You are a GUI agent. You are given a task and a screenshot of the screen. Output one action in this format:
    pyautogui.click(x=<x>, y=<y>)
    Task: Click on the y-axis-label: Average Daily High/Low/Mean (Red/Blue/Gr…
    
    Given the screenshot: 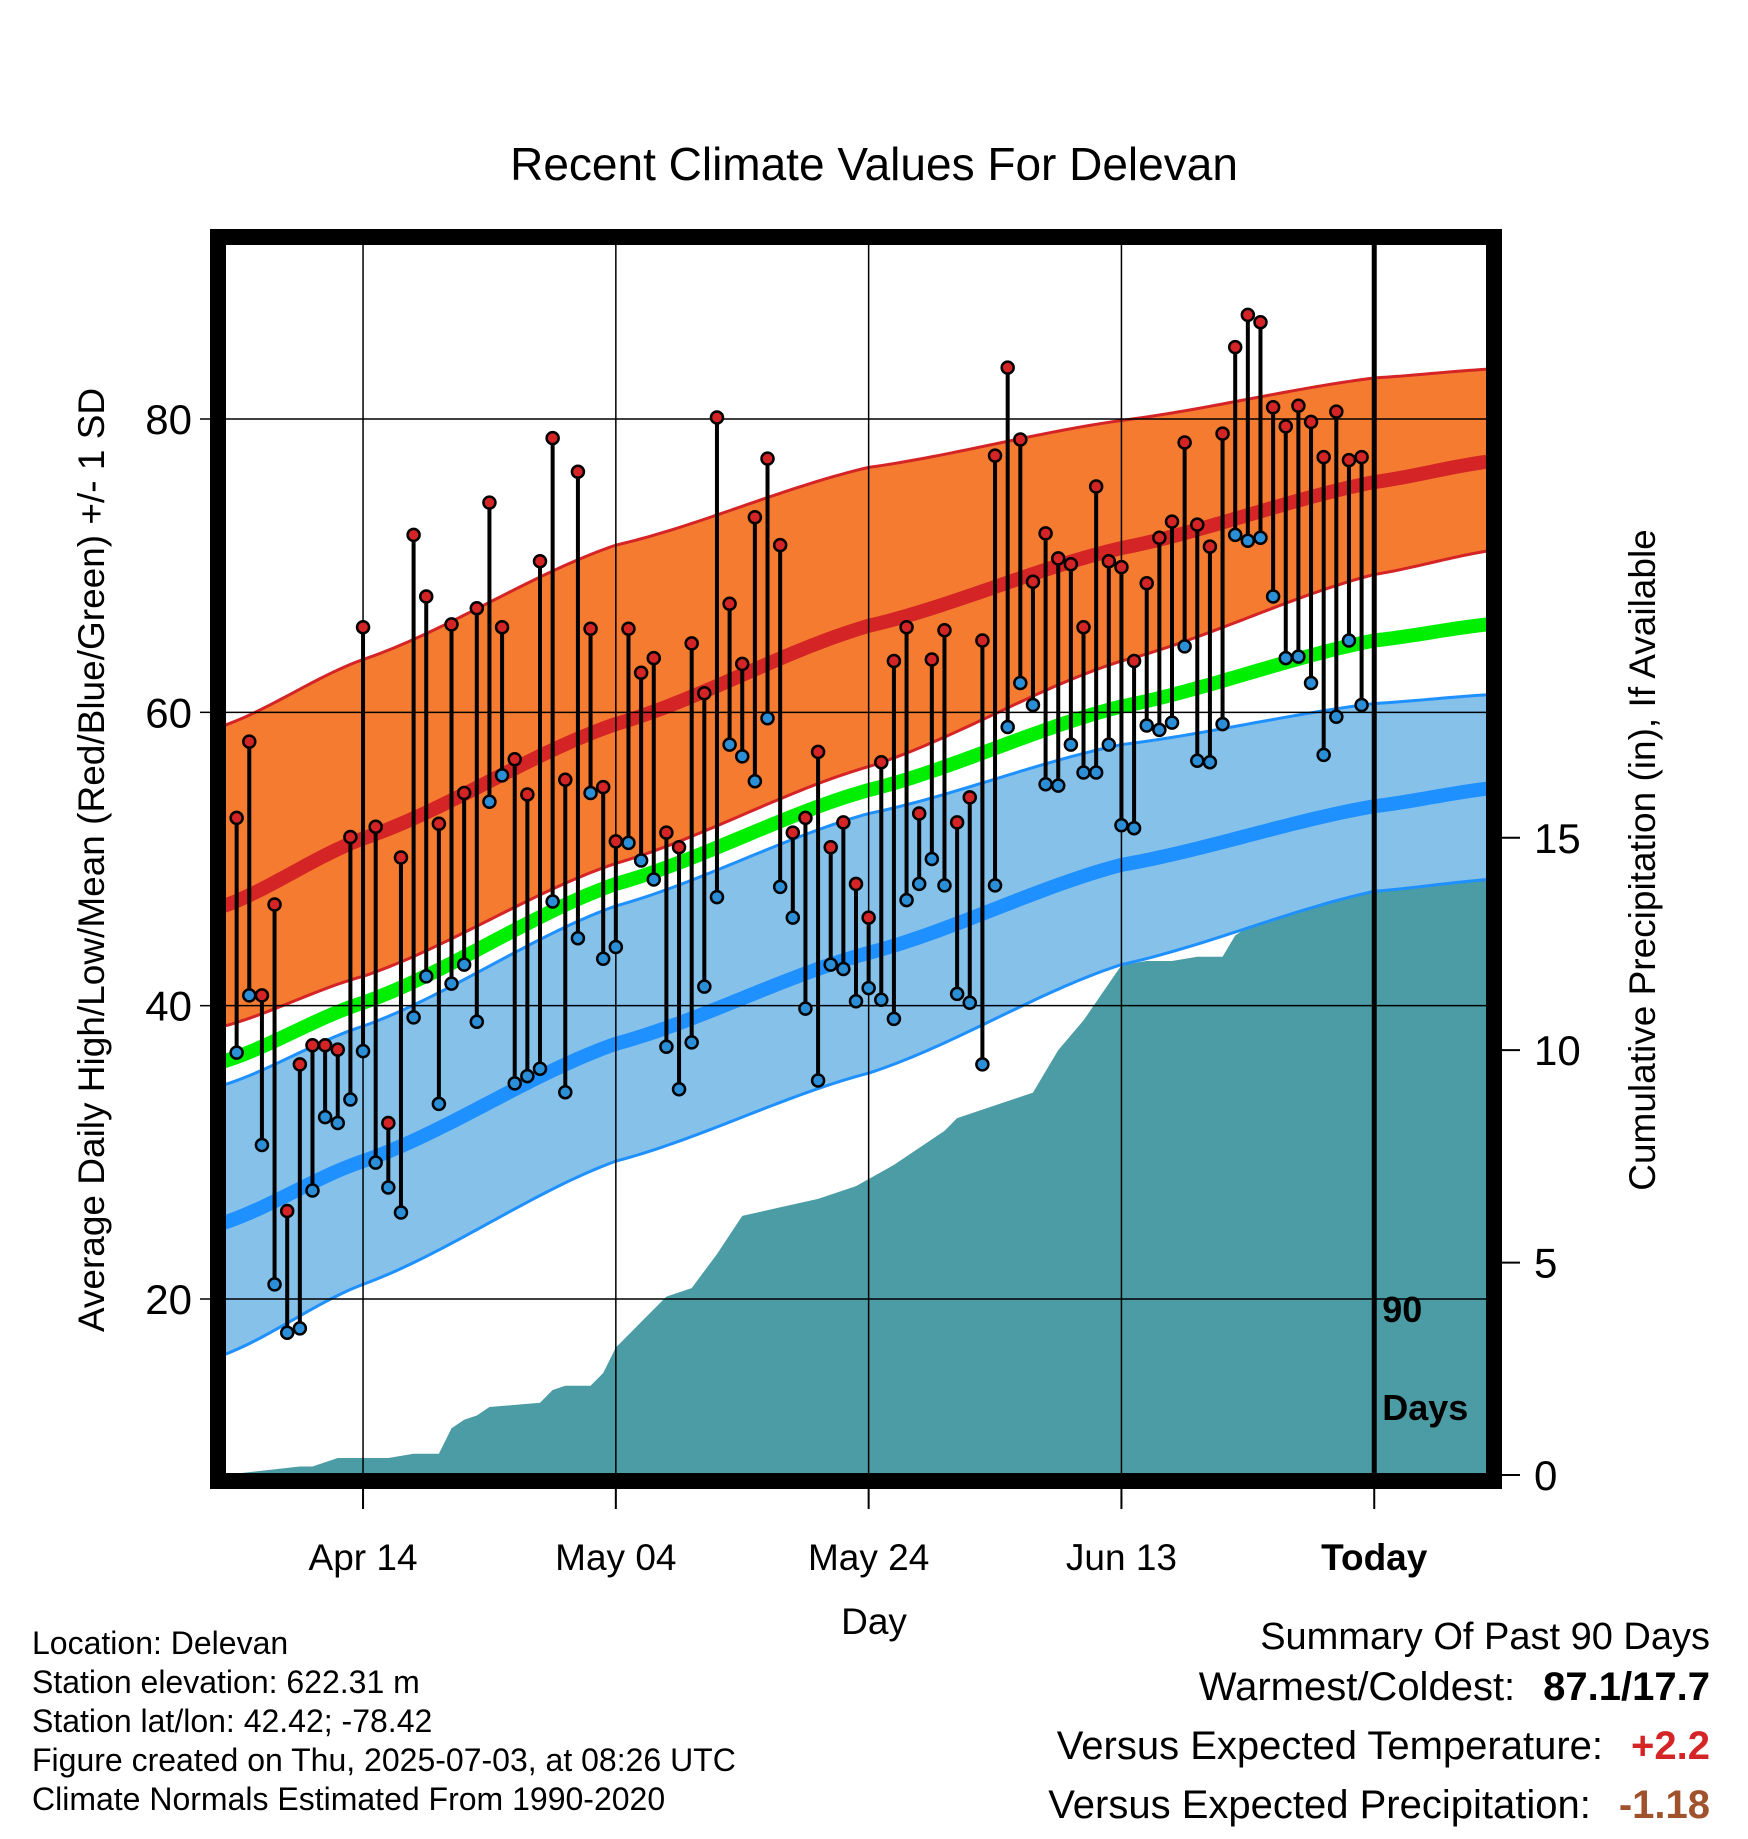 What is the action you would take?
    pyautogui.click(x=91, y=860)
    